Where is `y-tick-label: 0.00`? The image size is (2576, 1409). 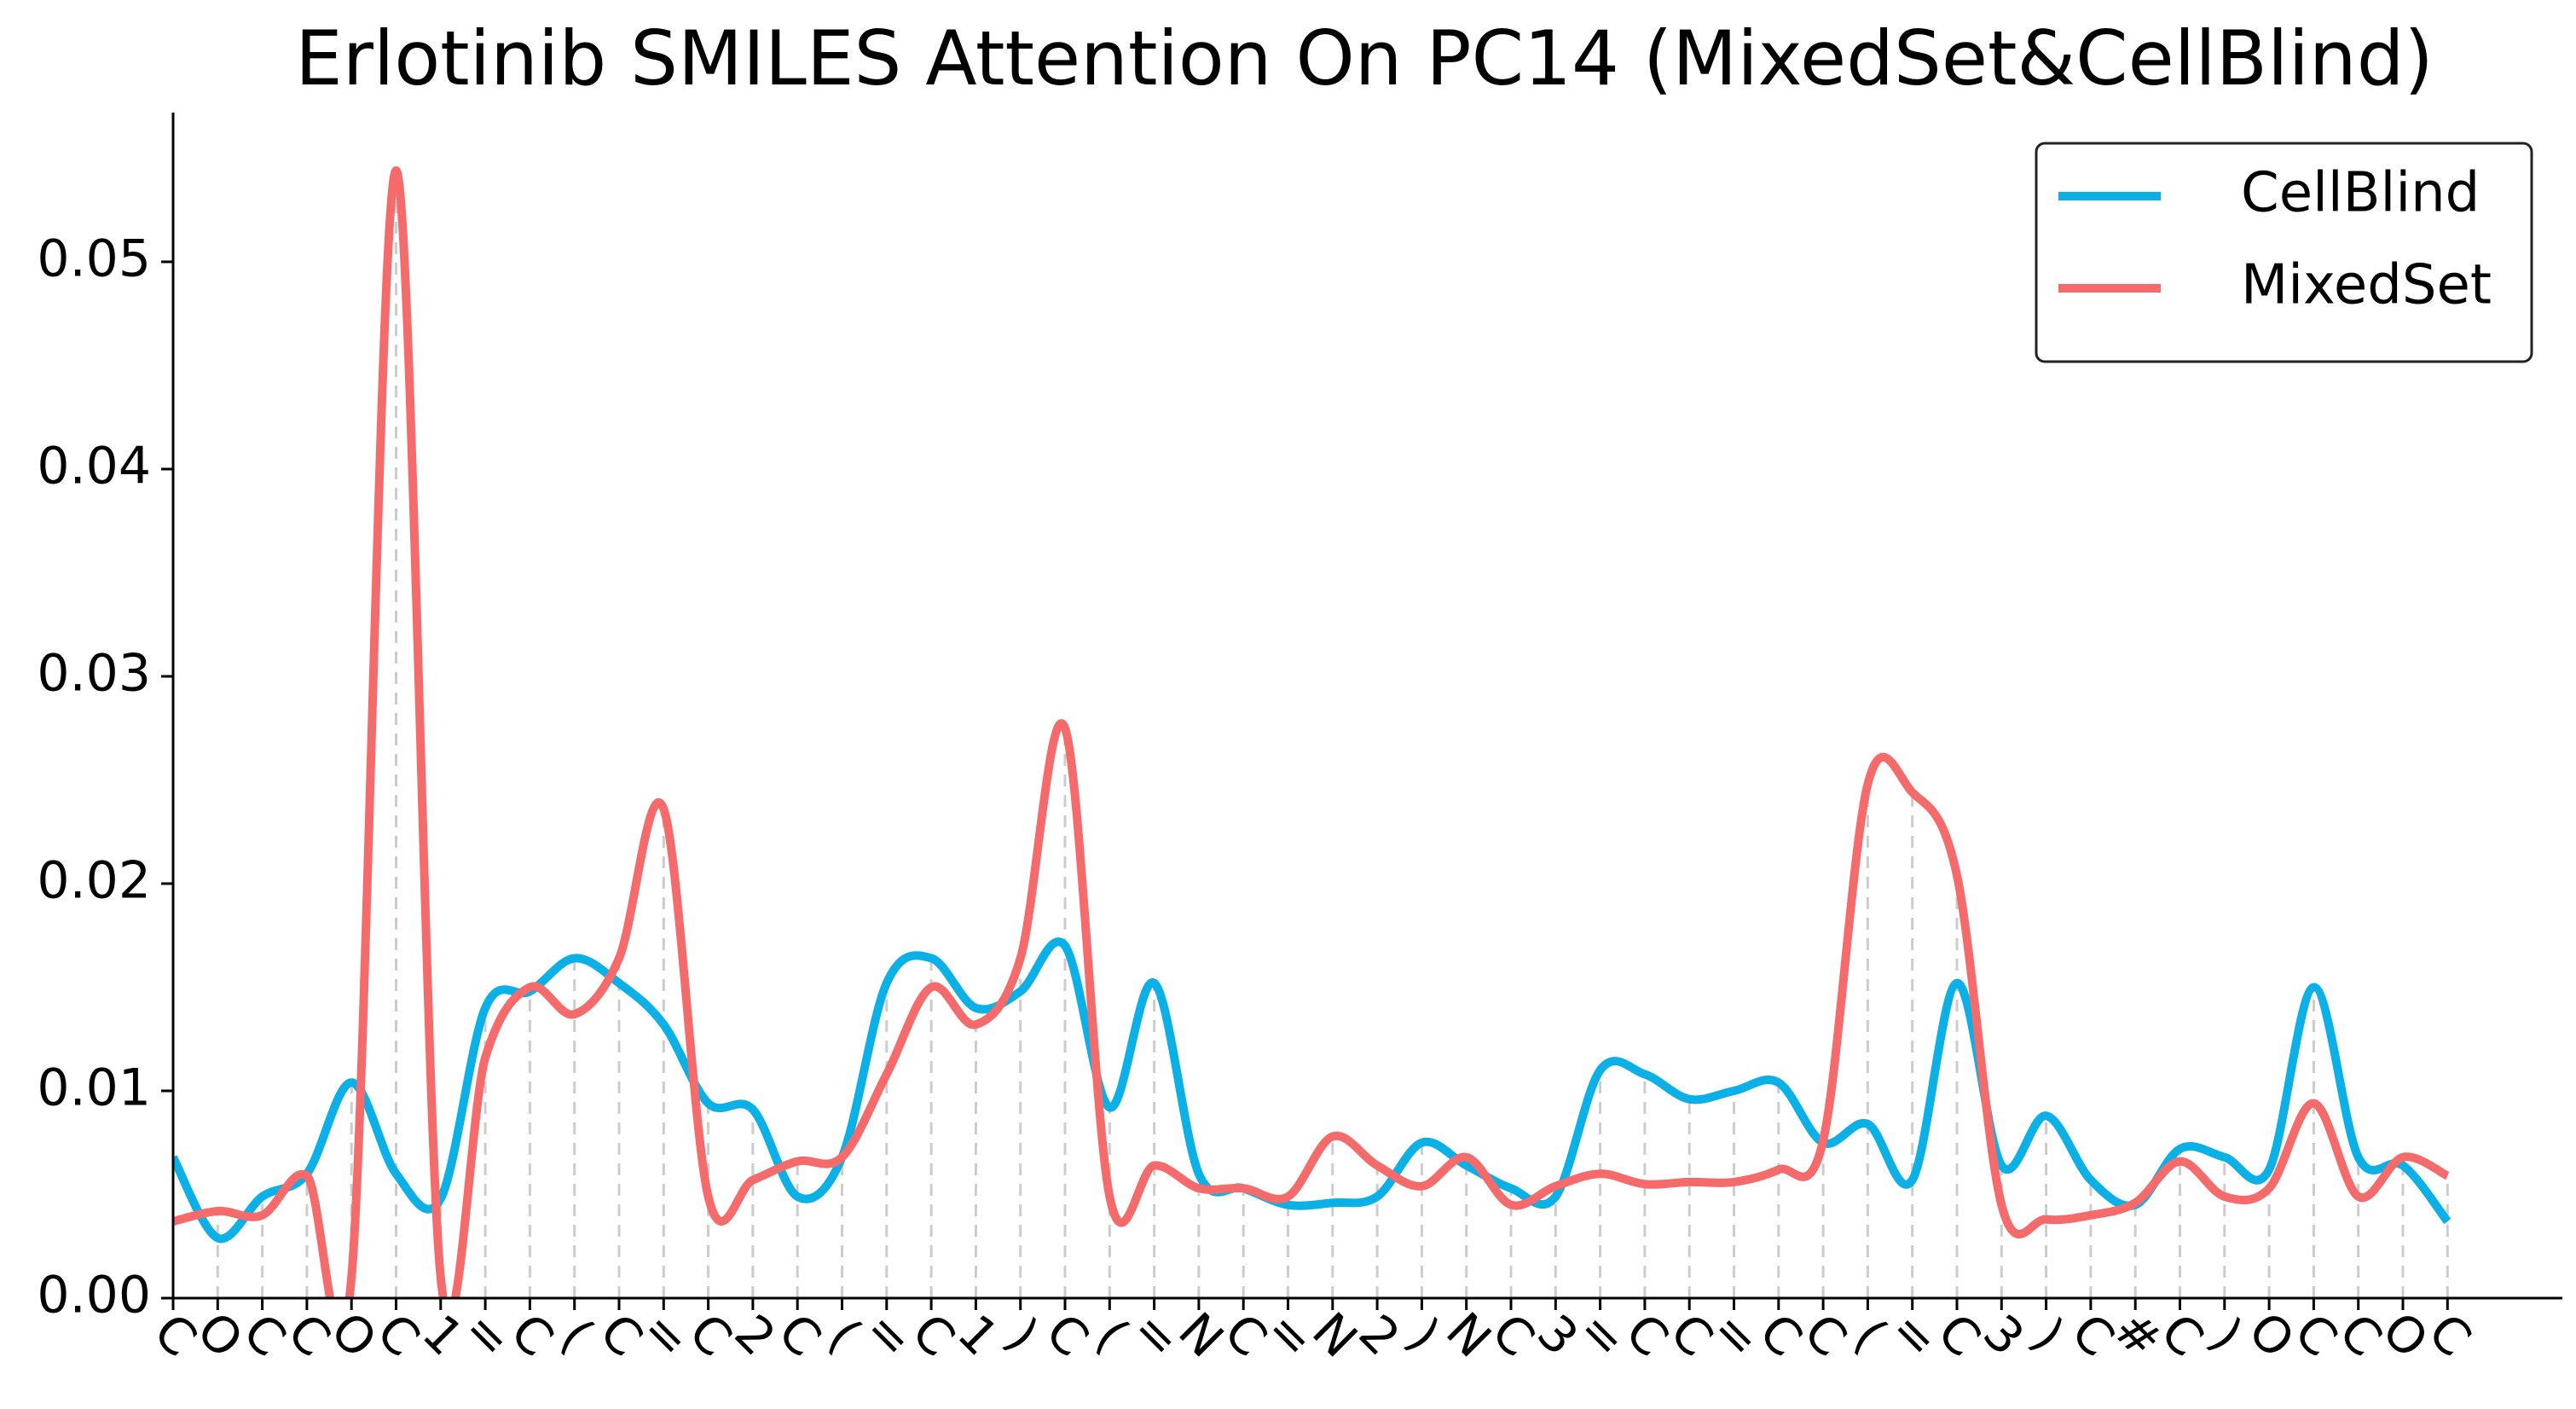 y-tick-label: 0.00 is located at coordinates (94, 1295).